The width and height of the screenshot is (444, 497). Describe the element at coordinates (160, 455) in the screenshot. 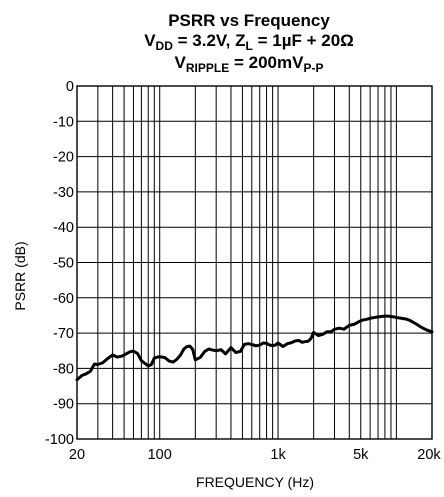

I see `x-tick-label: 100` at that location.